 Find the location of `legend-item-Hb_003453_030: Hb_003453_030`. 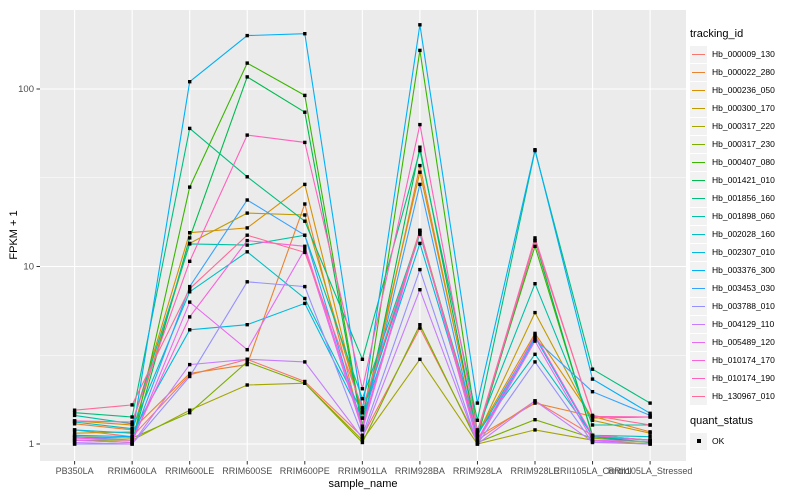

legend-item-Hb_003453_030: Hb_003453_030 is located at coordinates (744, 288).